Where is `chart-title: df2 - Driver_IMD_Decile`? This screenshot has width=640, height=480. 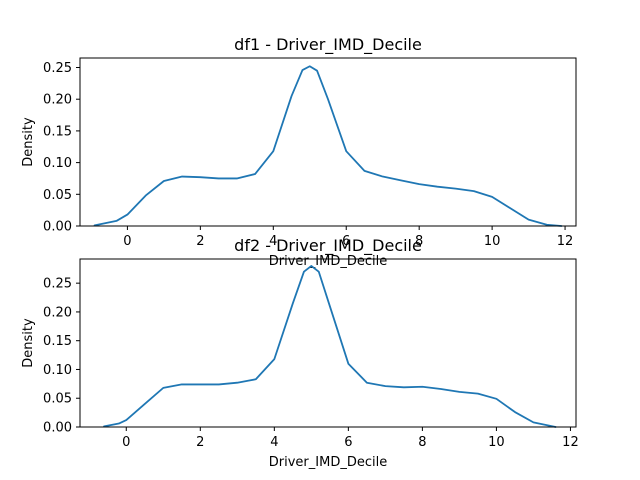 chart-title: df2 - Driver_IMD_Decile is located at coordinates (328, 246).